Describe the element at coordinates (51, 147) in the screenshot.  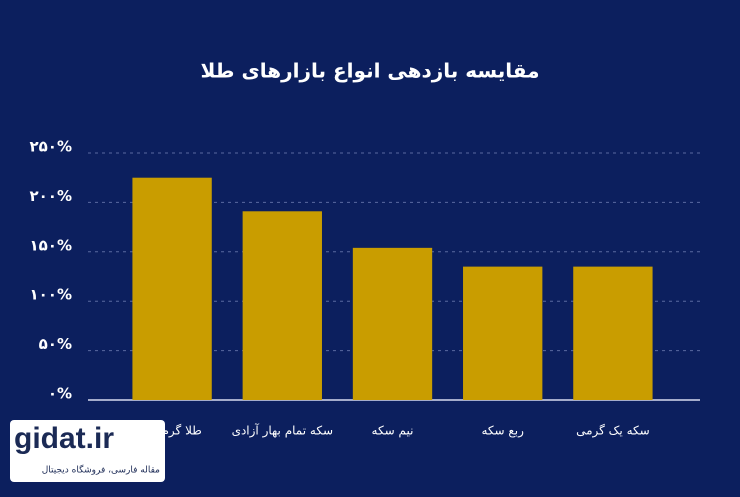
I see `y-tick-label: ۲۵۰%` at that location.